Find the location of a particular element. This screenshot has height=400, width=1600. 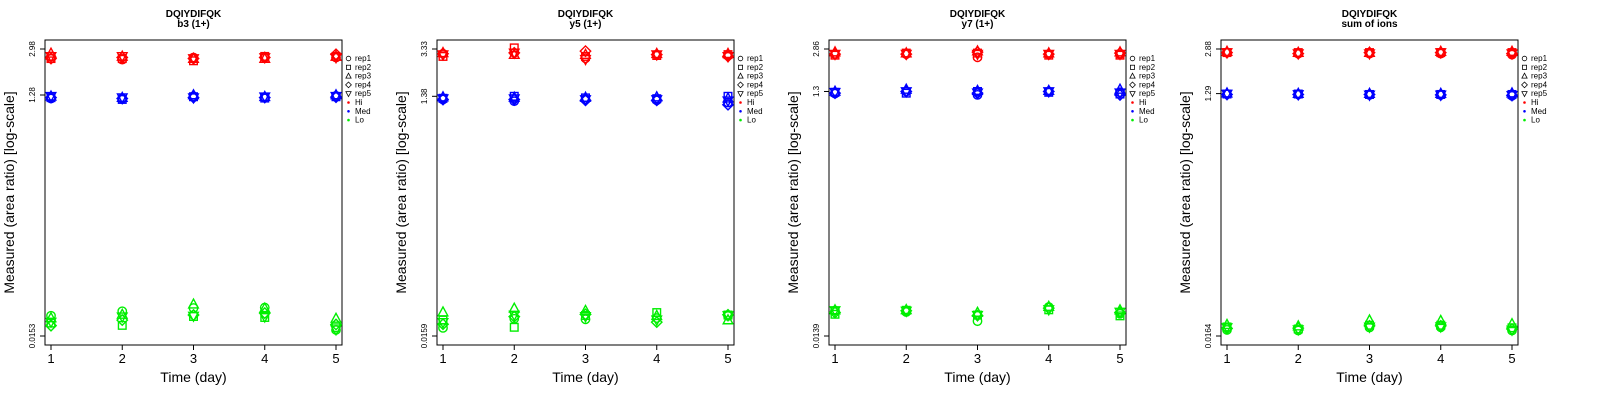

y-tick-label: 0.0153 is located at coordinates (32, 335).